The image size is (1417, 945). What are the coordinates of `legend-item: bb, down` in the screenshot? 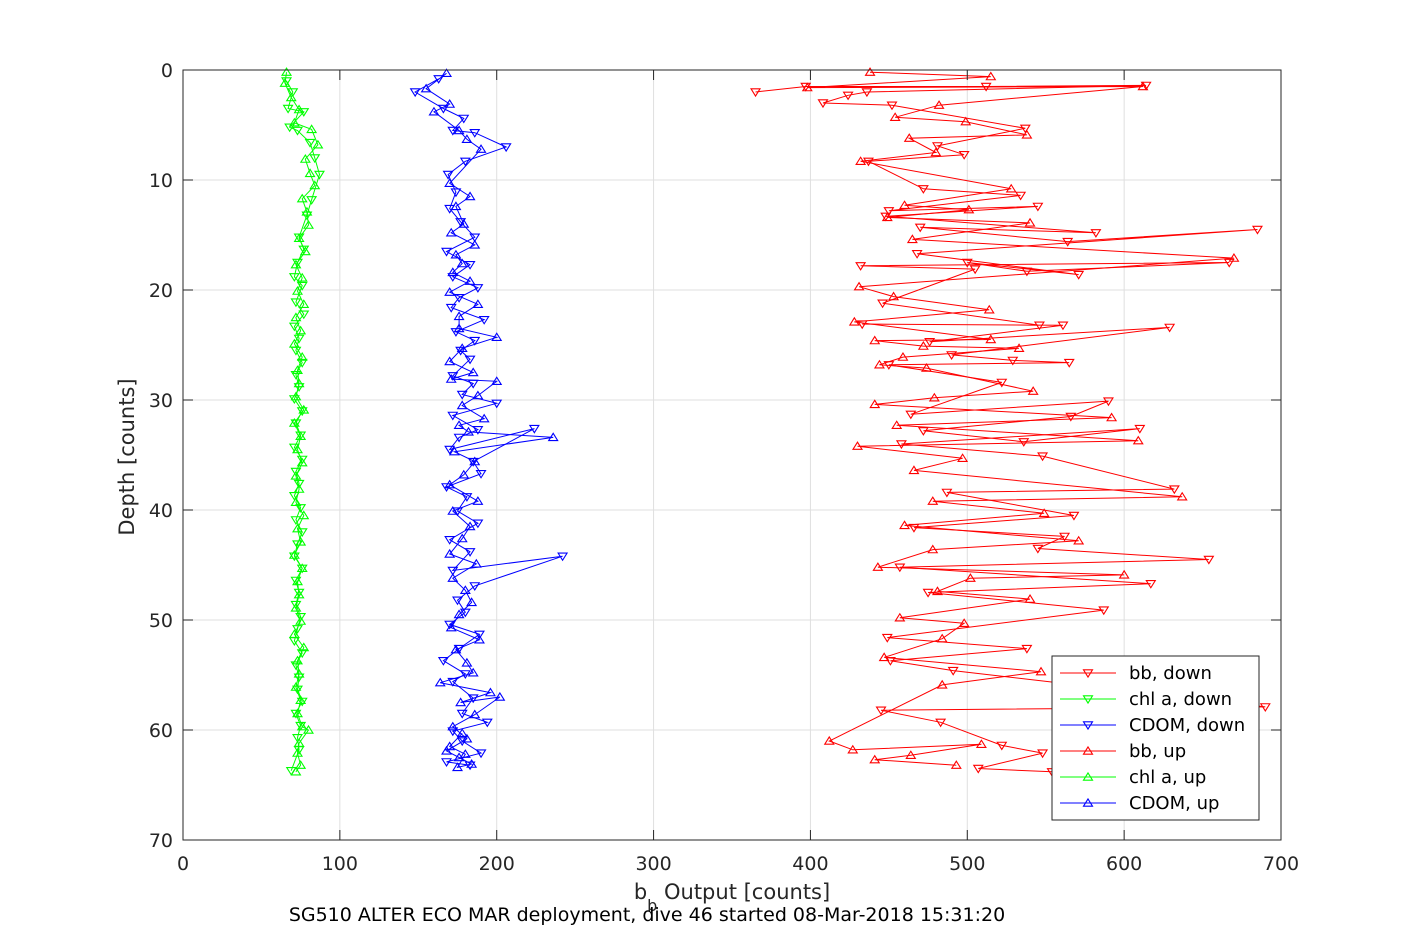 It's located at (1136, 673).